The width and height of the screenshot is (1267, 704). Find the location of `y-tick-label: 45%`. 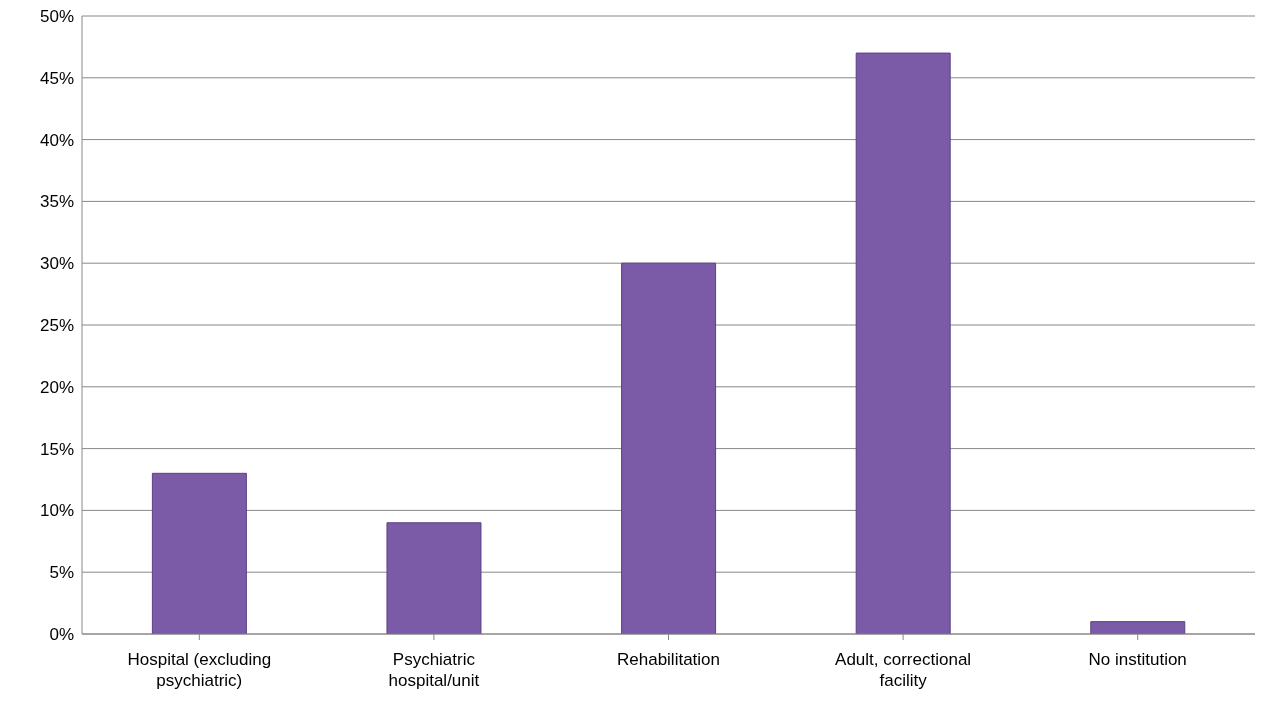

y-tick-label: 45% is located at coordinates (56, 78).